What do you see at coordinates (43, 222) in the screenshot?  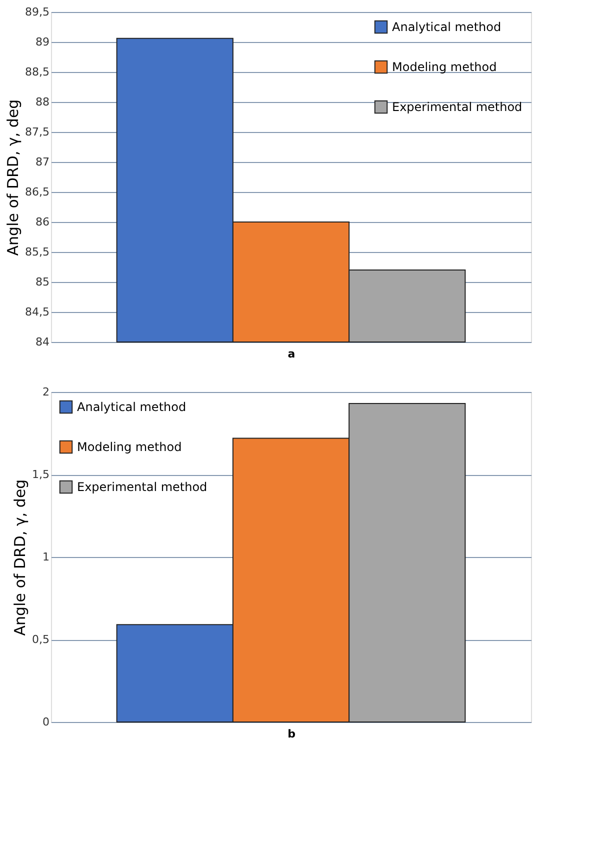 I see `y-tick-label: 86` at bounding box center [43, 222].